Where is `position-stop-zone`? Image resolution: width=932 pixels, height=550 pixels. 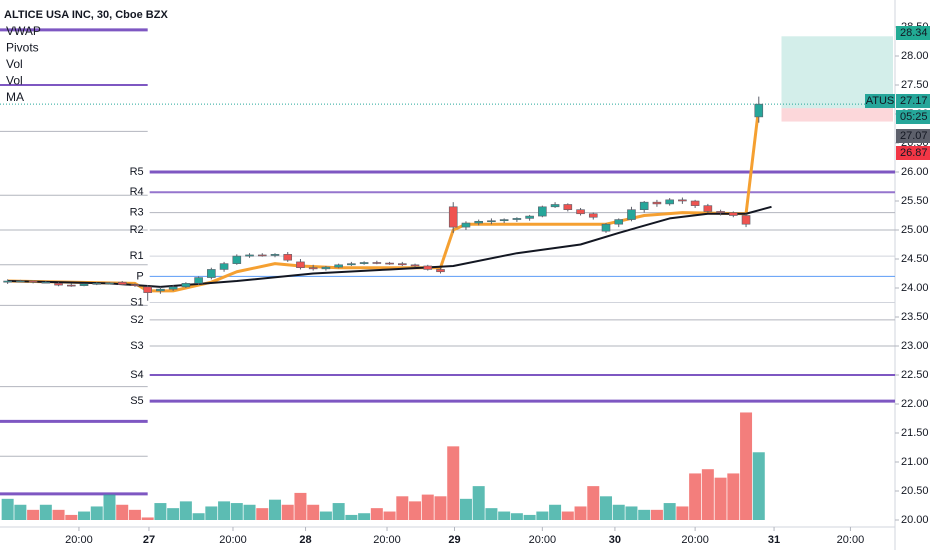
position-stop-zone is located at coordinates (837, 115).